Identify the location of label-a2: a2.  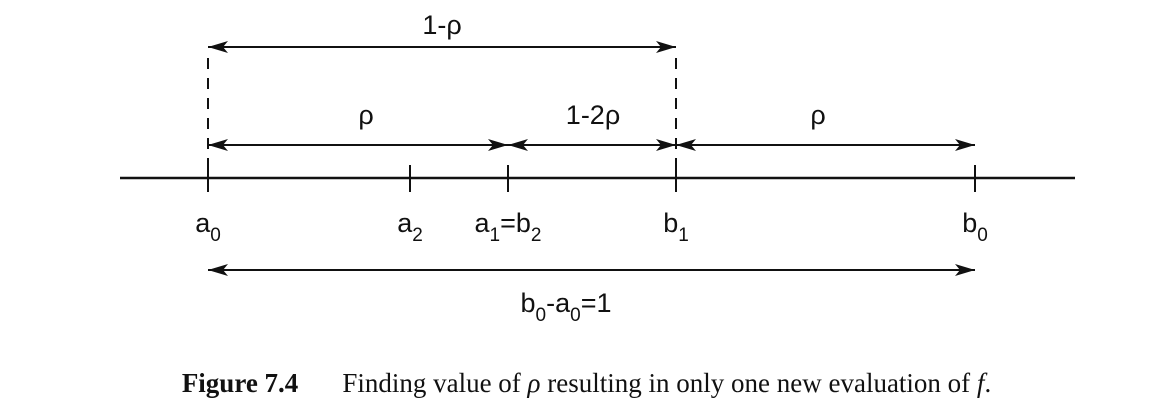
(410, 227).